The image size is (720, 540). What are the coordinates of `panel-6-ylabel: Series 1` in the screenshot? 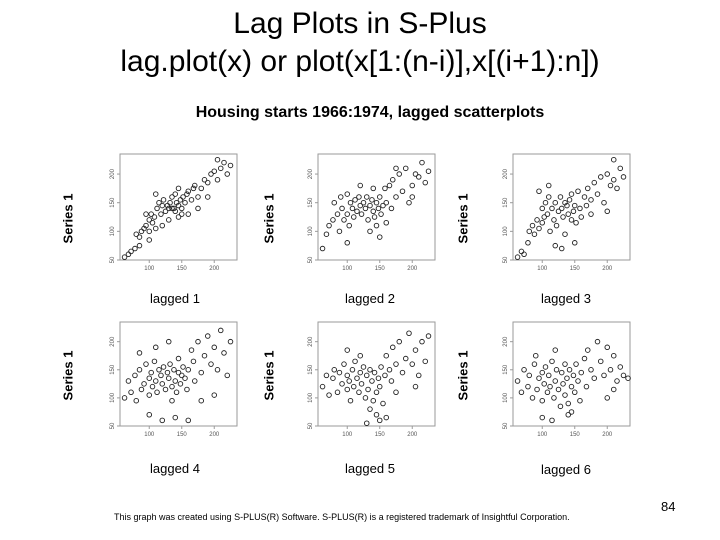 It's located at (463, 375).